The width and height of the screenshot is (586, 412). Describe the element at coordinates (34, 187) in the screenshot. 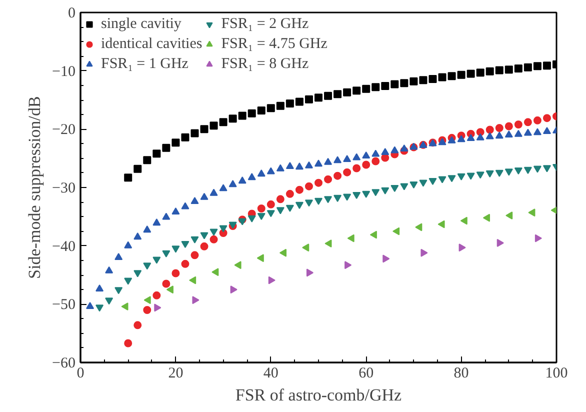

I see `y-axis-title: Side-mode suppression/dB` at that location.